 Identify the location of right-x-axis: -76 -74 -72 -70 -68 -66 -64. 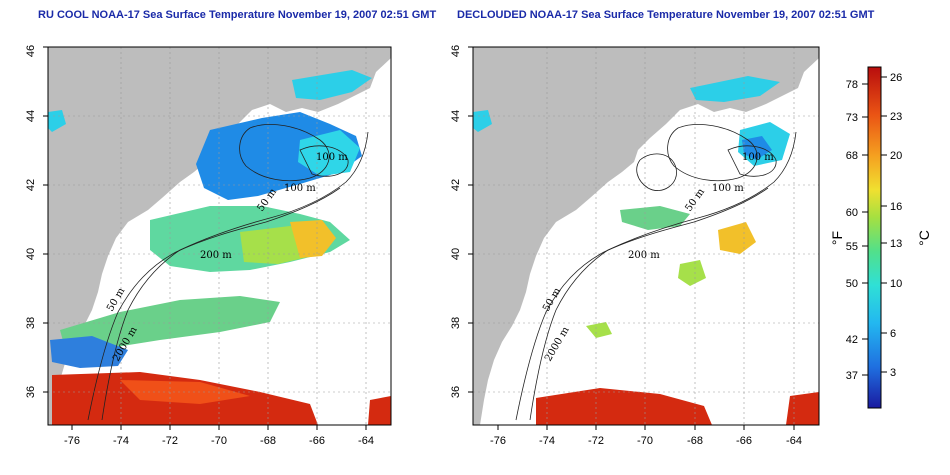
(646, 436).